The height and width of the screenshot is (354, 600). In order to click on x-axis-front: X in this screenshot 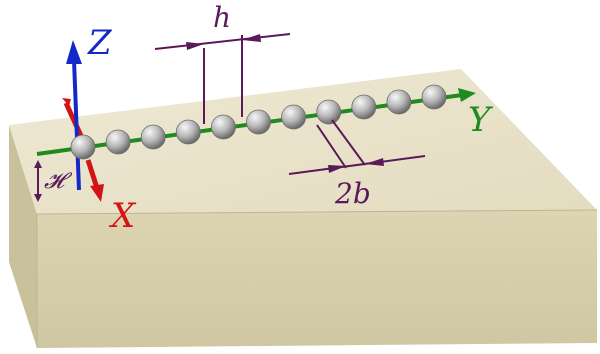, I will do `click(111, 197)`.